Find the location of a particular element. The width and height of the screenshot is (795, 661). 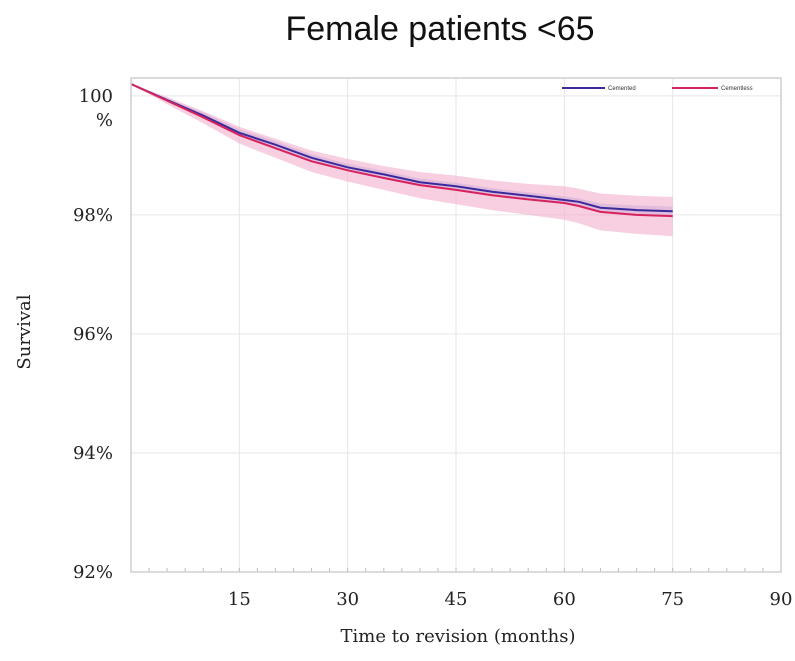

y-tick-label: 94% is located at coordinates (93, 453).